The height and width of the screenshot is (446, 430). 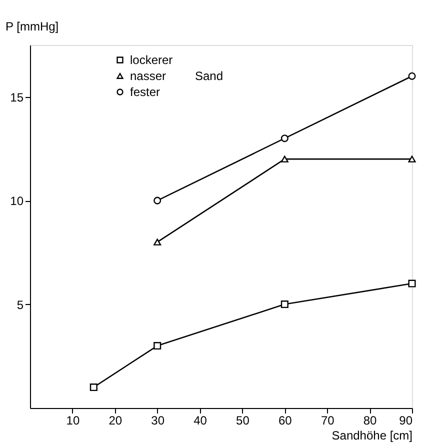 What do you see at coordinates (209, 76) in the screenshot?
I see `annotation: Sand` at bounding box center [209, 76].